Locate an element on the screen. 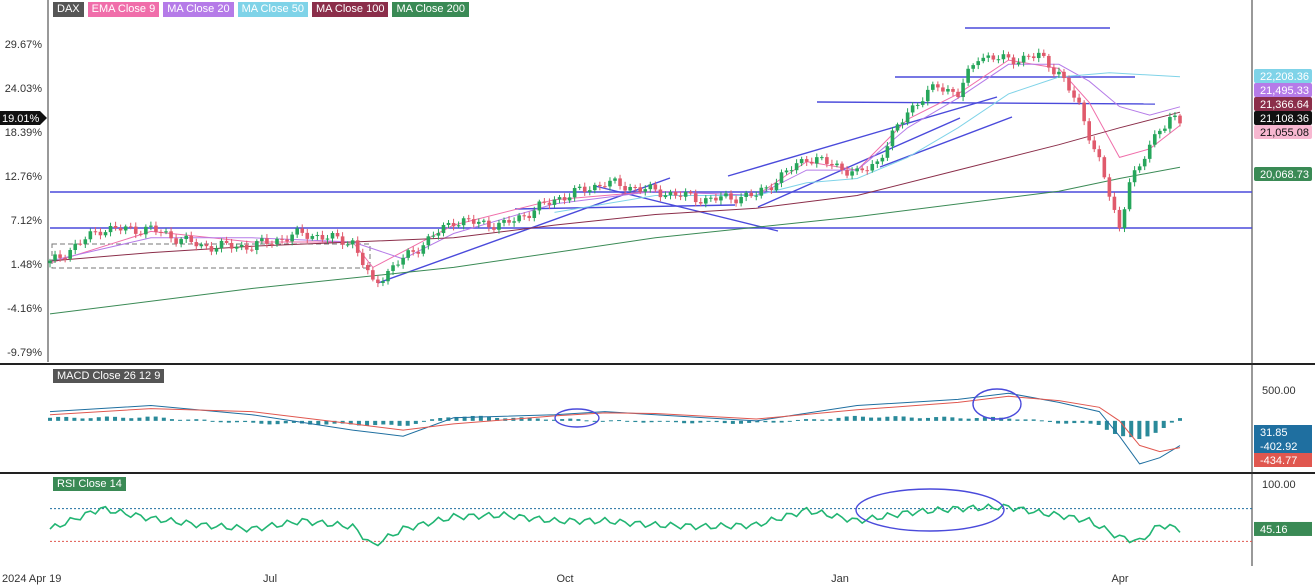 The image size is (1315, 586). macd-panel-label: MACD Close 26 12 9 is located at coordinates (109, 376).